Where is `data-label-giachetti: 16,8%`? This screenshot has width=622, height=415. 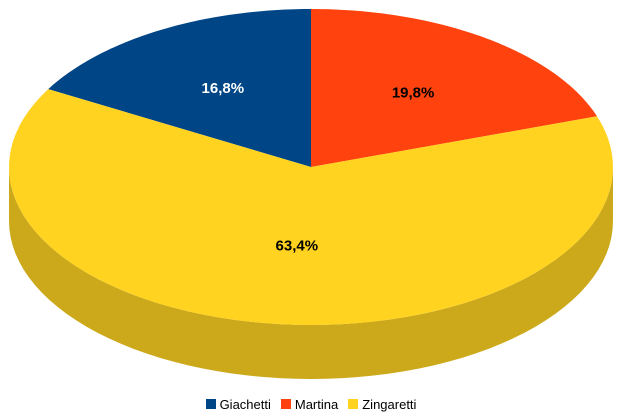
data-label-giachetti: 16,8% is located at coordinates (223, 88).